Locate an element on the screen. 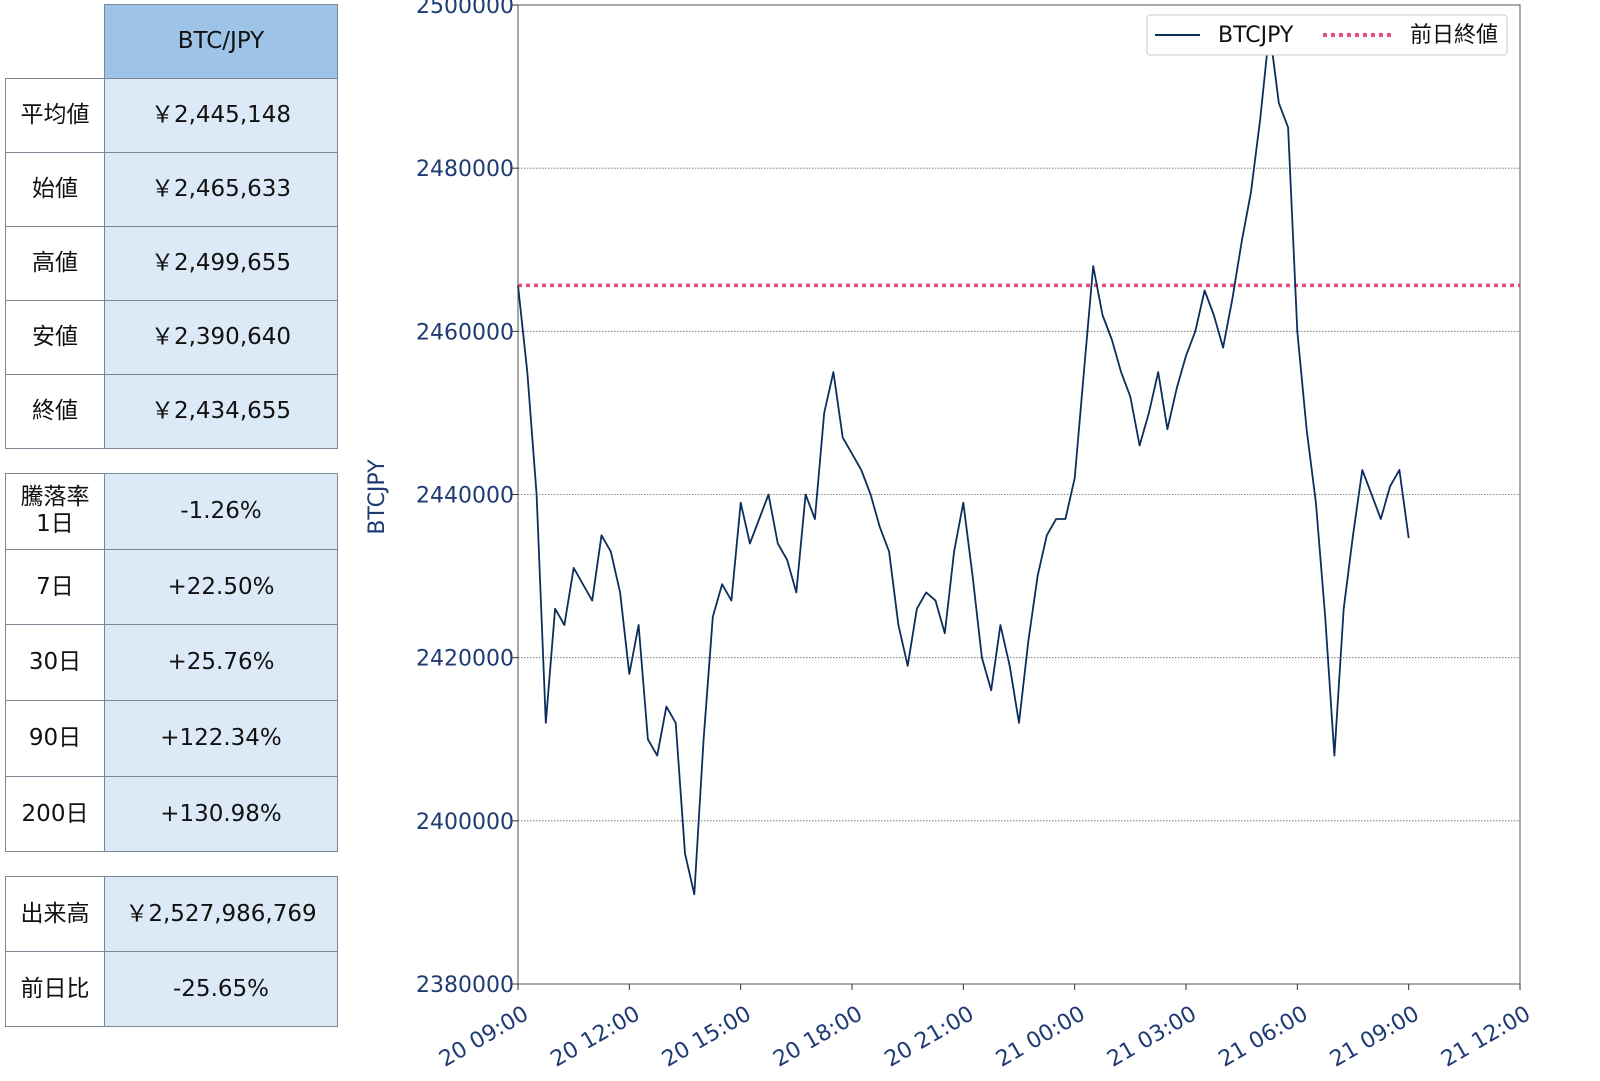 Image resolution: width=1600 pixels, height=1081 pixels. x-tick-label-1: 20 12:00 is located at coordinates (596, 1037).